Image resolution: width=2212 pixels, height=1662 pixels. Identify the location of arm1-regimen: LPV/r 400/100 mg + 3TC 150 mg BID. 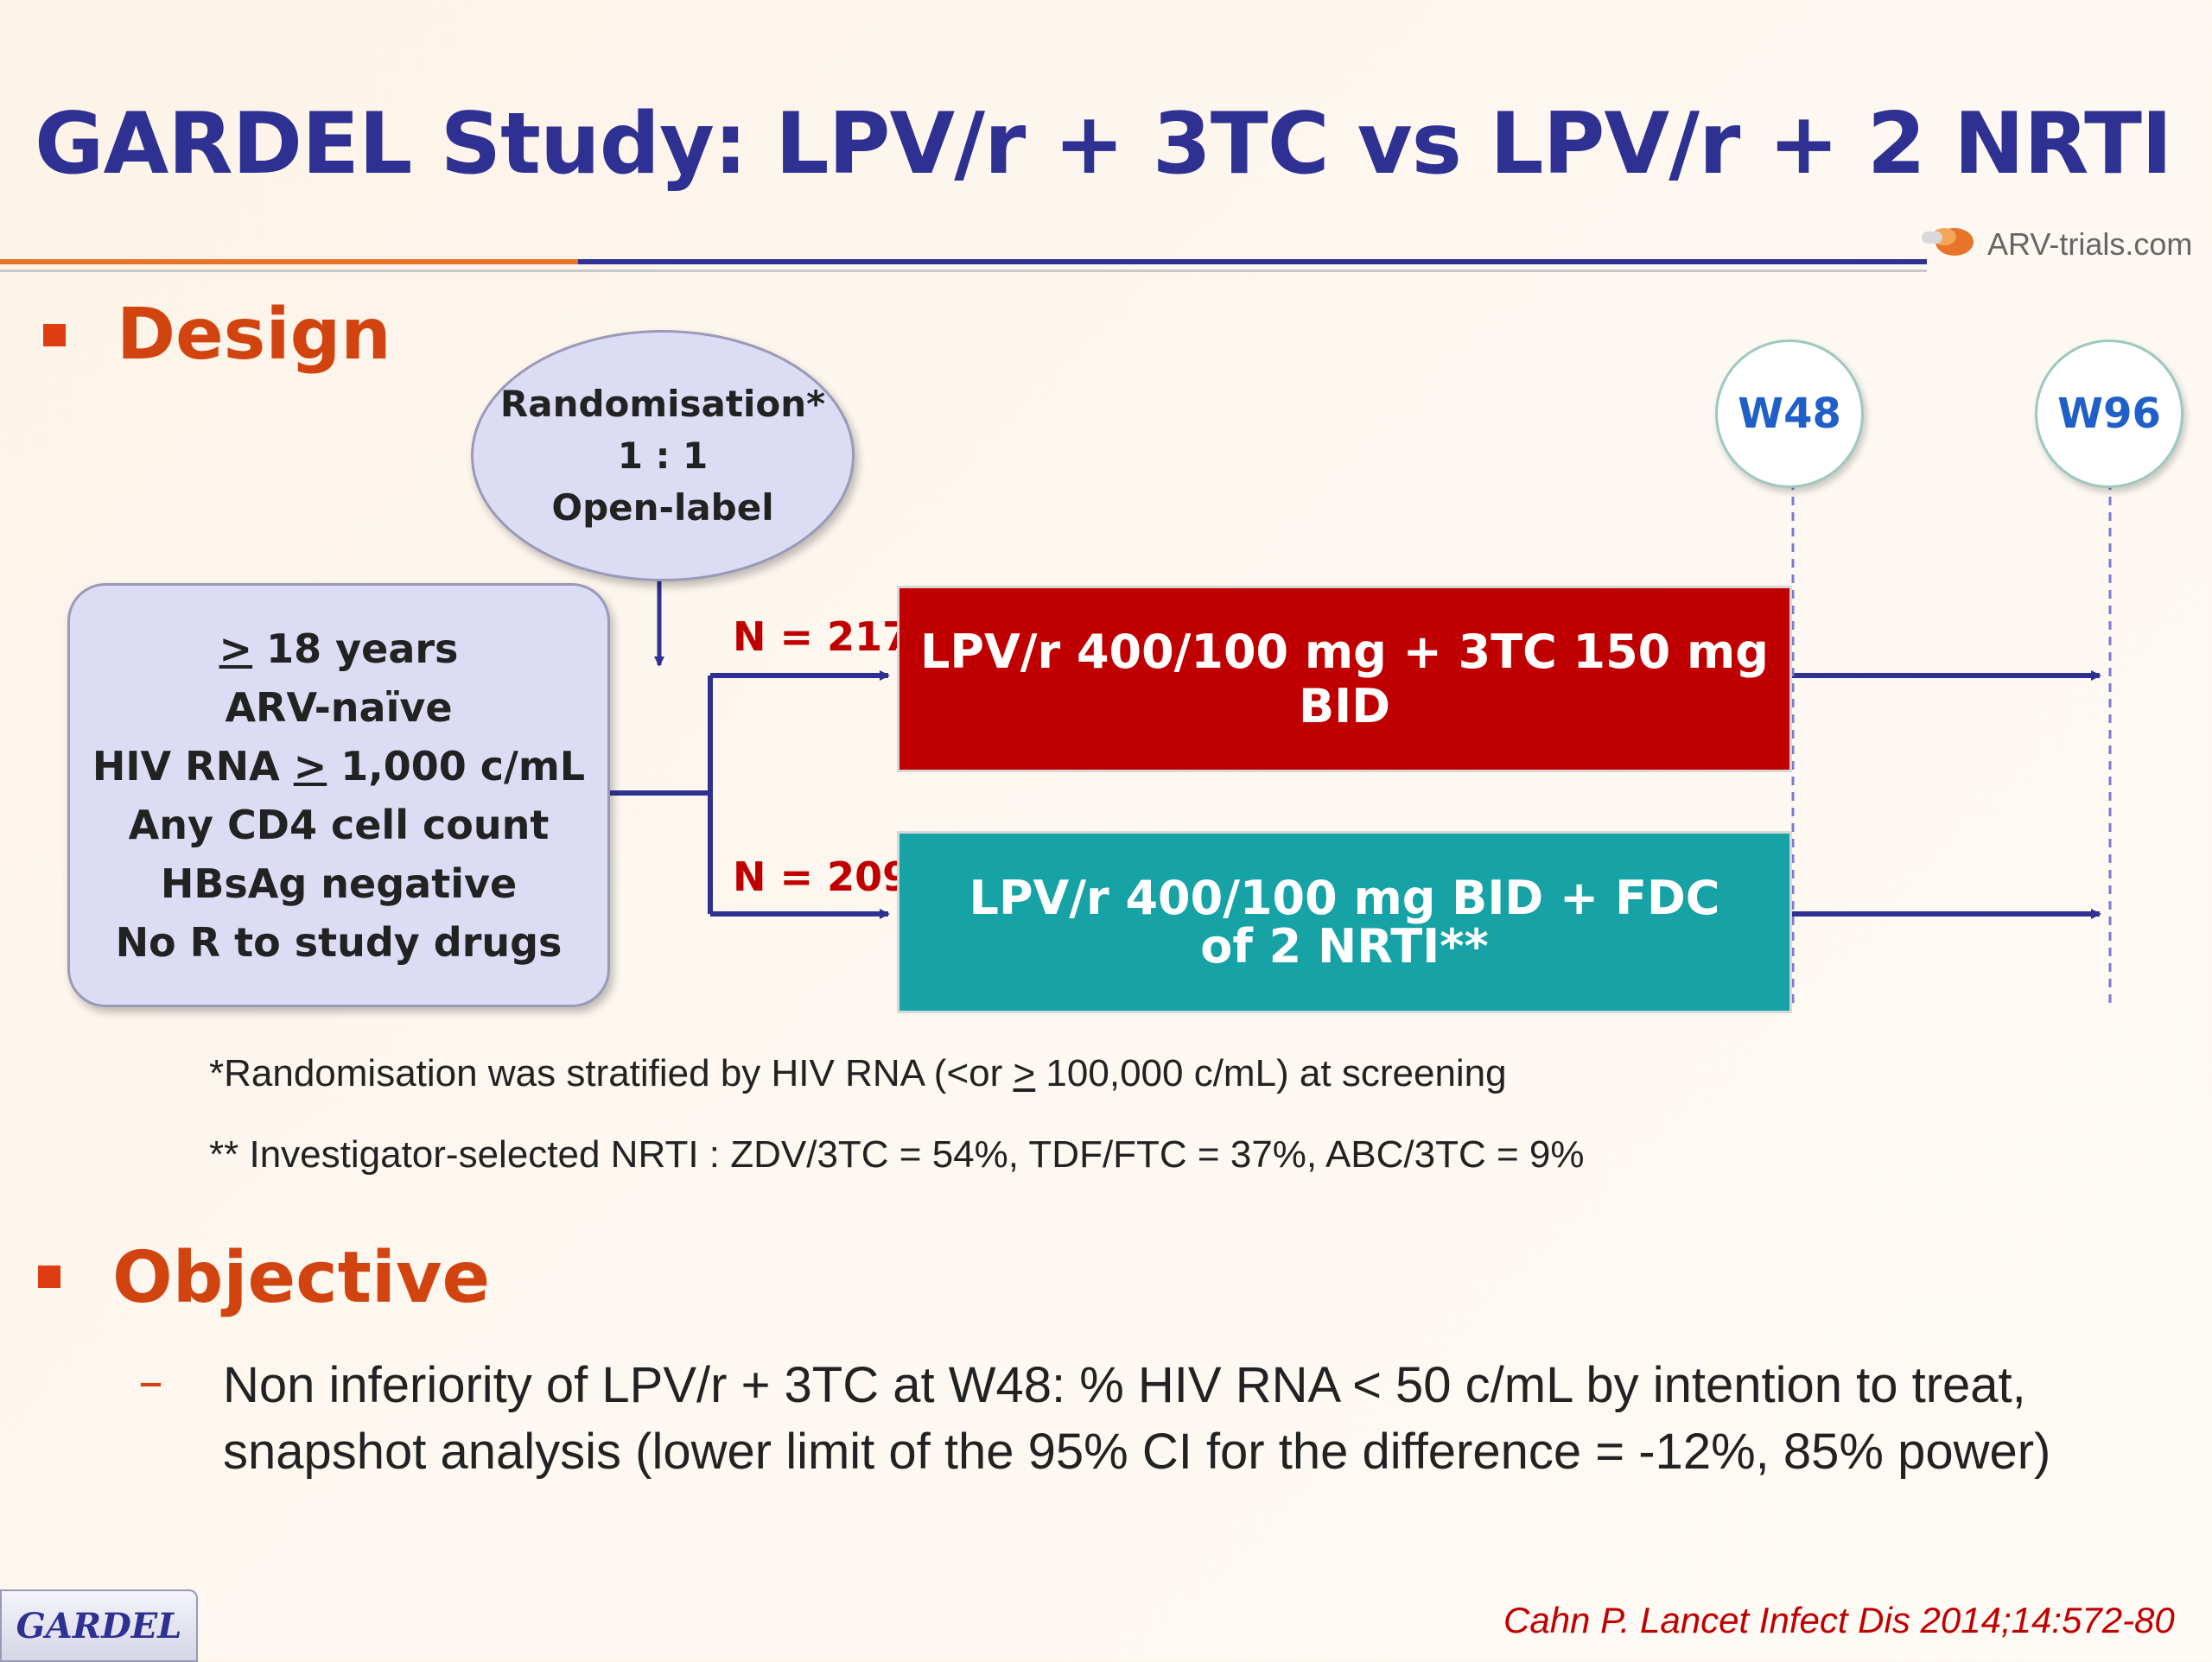
(1344, 679).